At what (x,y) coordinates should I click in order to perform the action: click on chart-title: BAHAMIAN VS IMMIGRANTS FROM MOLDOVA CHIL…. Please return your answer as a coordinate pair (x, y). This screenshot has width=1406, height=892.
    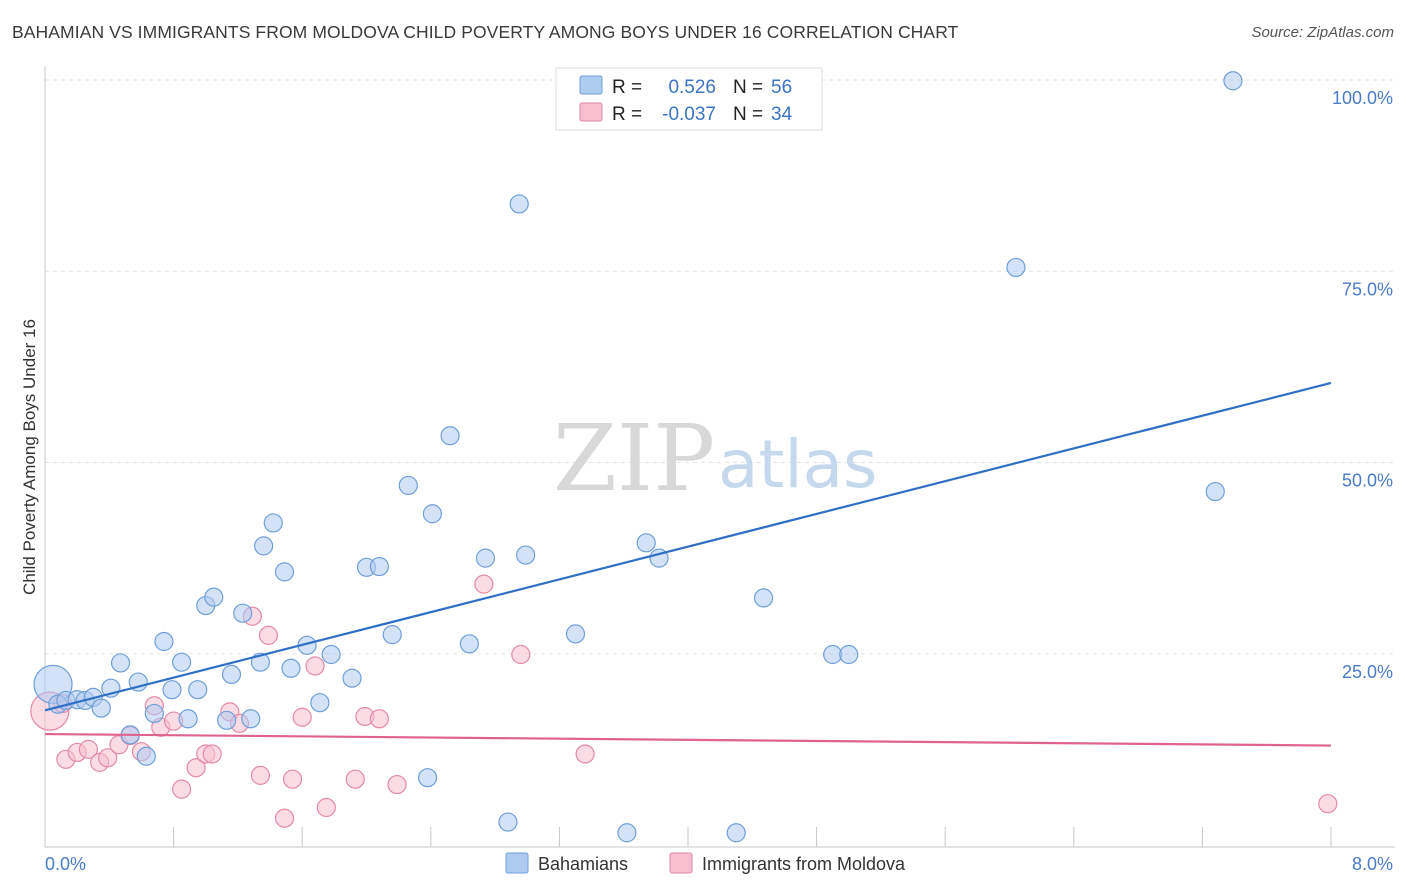
    Looking at the image, I should click on (485, 32).